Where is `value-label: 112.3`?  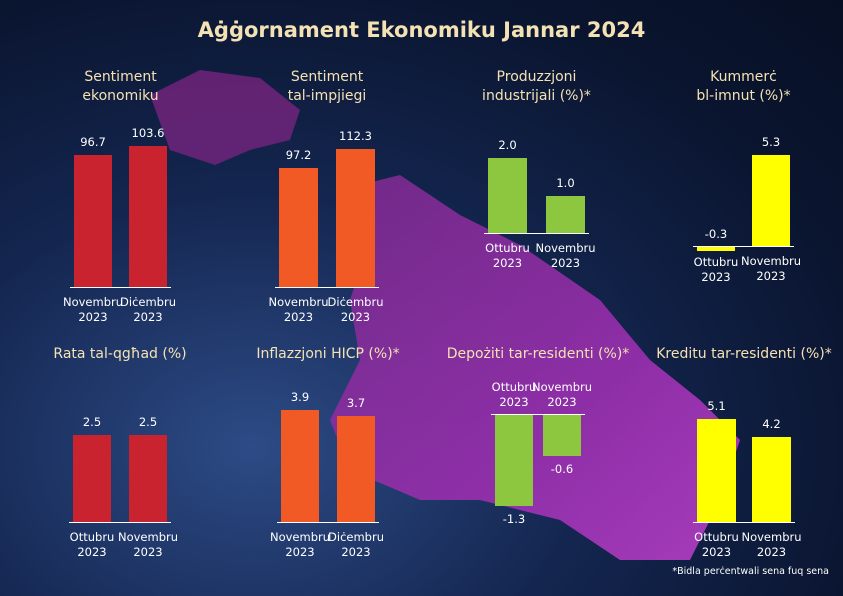
value-label: 112.3 is located at coordinates (355, 136).